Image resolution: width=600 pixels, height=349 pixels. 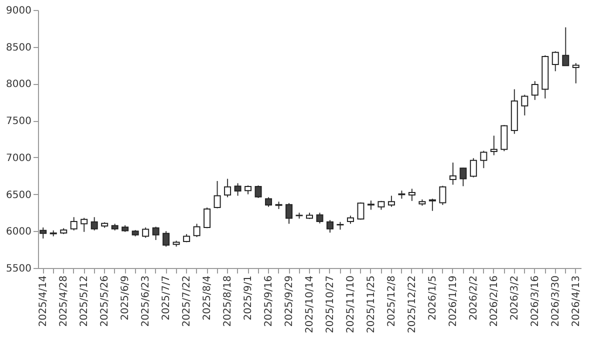 I want to click on x-tick-label: 2025/6/23, so click(x=146, y=301).